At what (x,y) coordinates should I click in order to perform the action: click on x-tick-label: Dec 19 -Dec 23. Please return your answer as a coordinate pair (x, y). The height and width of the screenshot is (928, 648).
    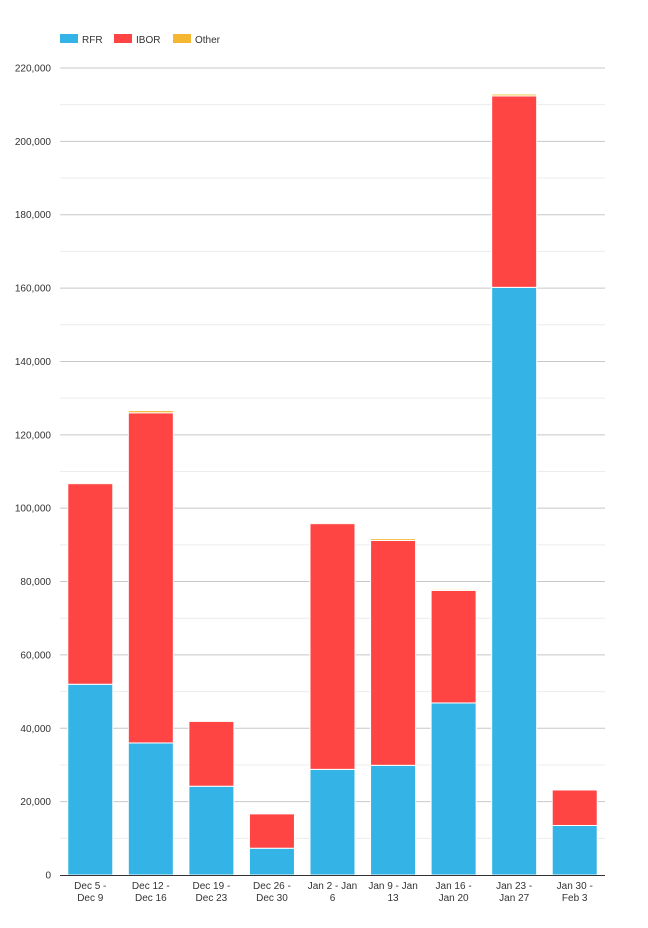
    Looking at the image, I should click on (211, 892).